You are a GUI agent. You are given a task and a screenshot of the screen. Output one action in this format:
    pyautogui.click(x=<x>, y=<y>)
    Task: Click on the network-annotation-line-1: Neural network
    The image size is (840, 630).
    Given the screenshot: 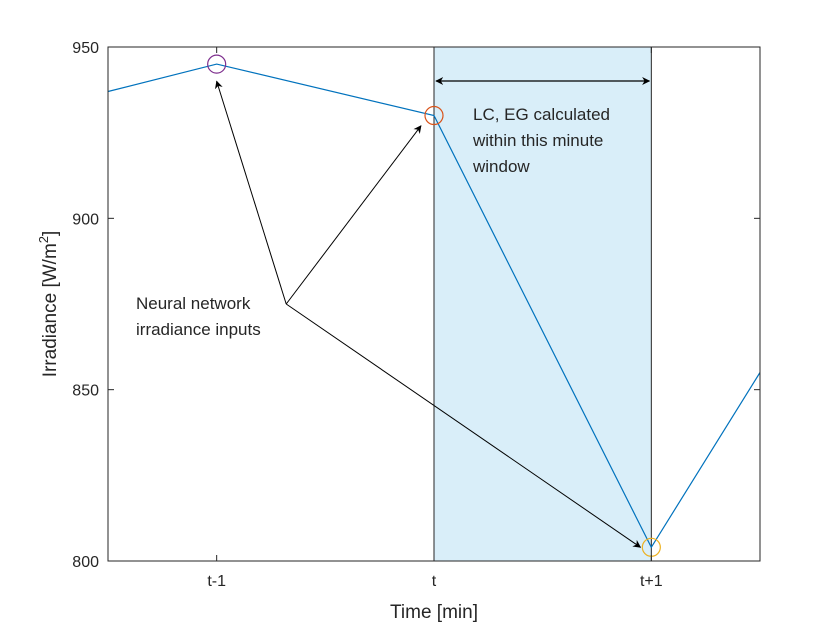 What is the action you would take?
    pyautogui.click(x=193, y=303)
    